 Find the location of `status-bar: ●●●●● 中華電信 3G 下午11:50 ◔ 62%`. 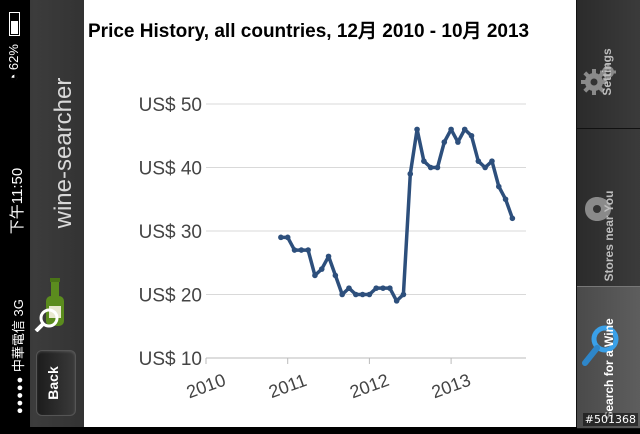

status-bar: ●●●●● 中華電信 3G 下午11:50 ◔ 62% is located at coordinates (15, 213).